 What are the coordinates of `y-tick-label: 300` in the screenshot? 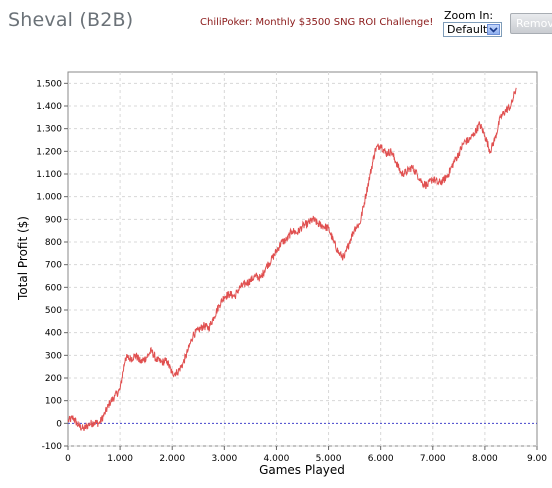 It's located at (53, 356).